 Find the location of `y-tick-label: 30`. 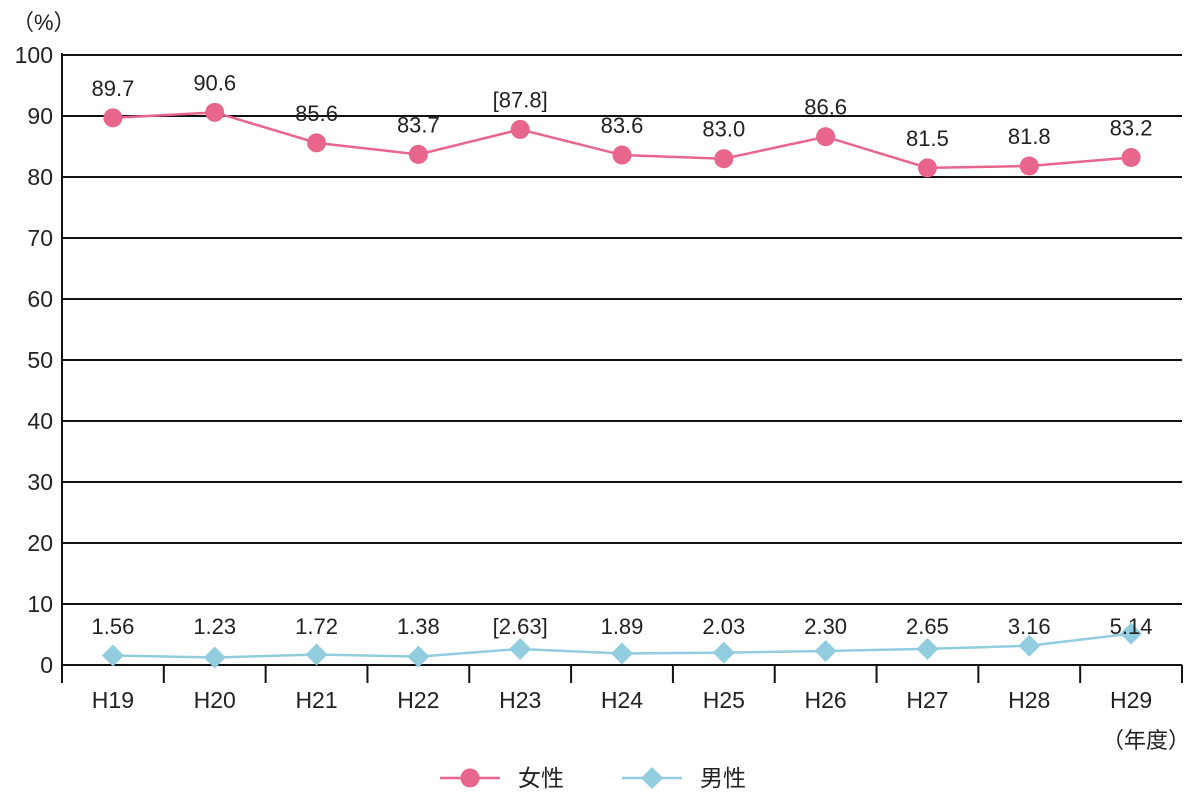

y-tick-label: 30 is located at coordinates (40, 482).